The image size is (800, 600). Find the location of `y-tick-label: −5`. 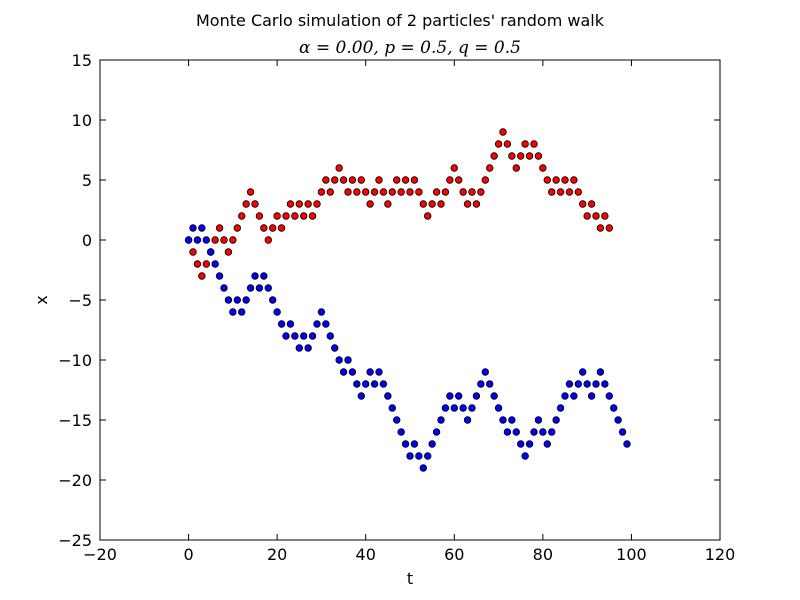

y-tick-label: −5 is located at coordinates (80, 300).